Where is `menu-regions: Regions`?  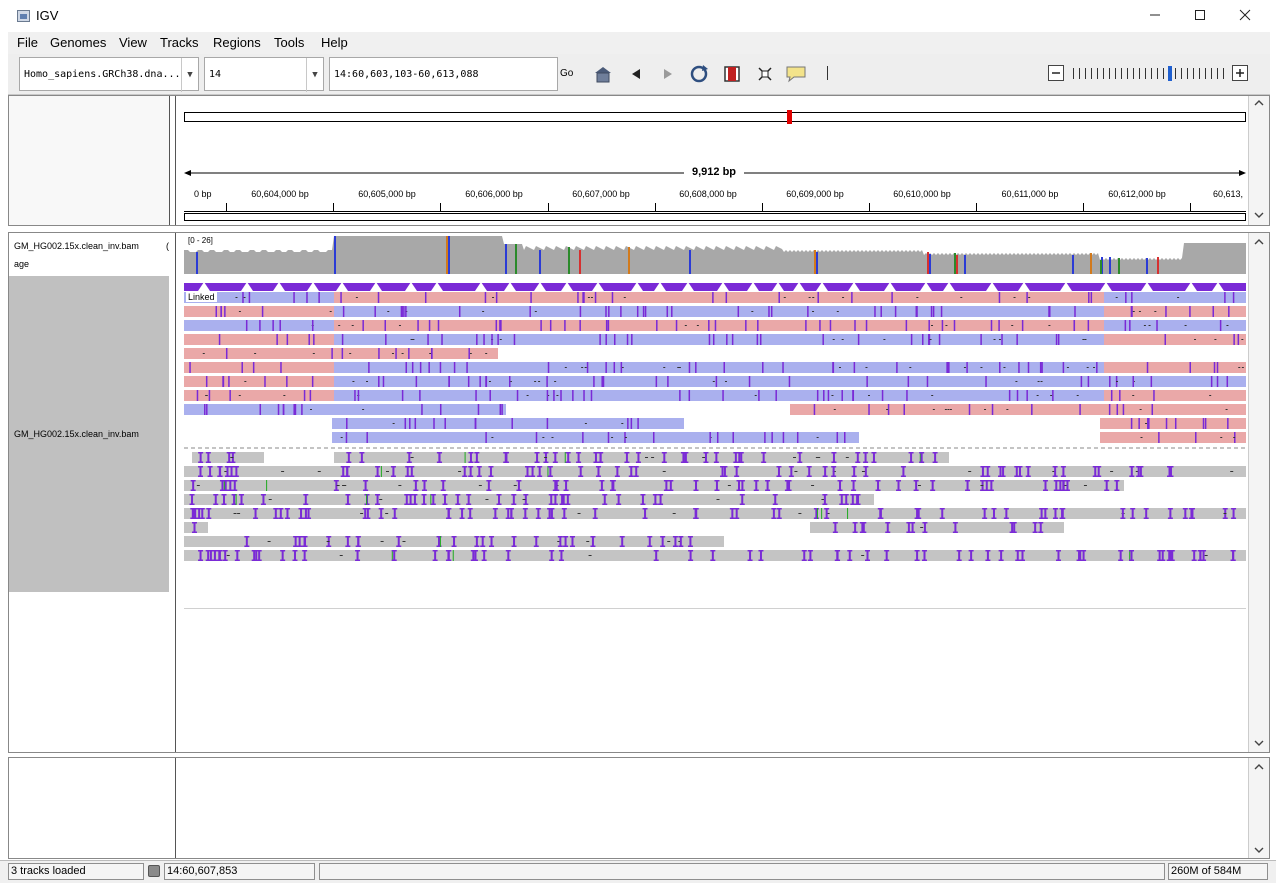
menu-regions: Regions is located at coordinates (237, 42).